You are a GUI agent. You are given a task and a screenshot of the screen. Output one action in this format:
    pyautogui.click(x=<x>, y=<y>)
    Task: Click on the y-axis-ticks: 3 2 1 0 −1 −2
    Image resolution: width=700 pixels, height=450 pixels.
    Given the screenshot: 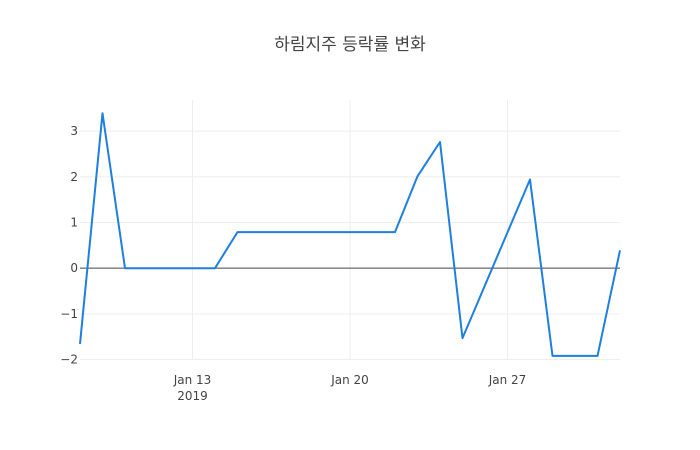 What is the action you would take?
    pyautogui.click(x=69, y=245)
    